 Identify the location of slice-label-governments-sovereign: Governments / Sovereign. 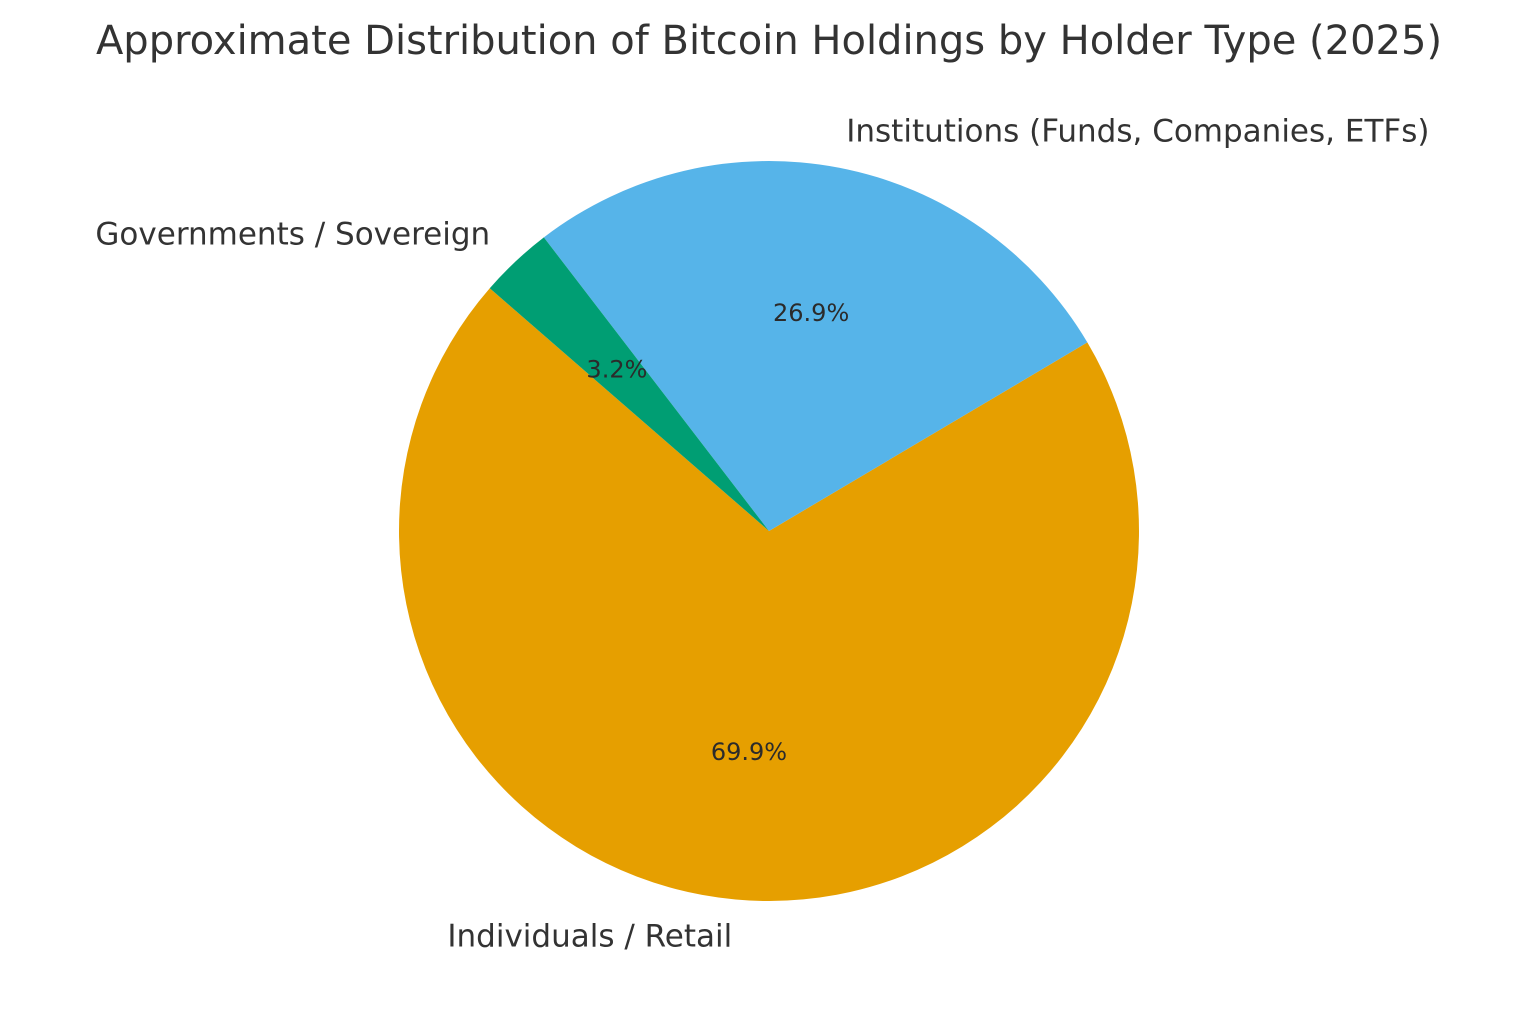
(292, 235).